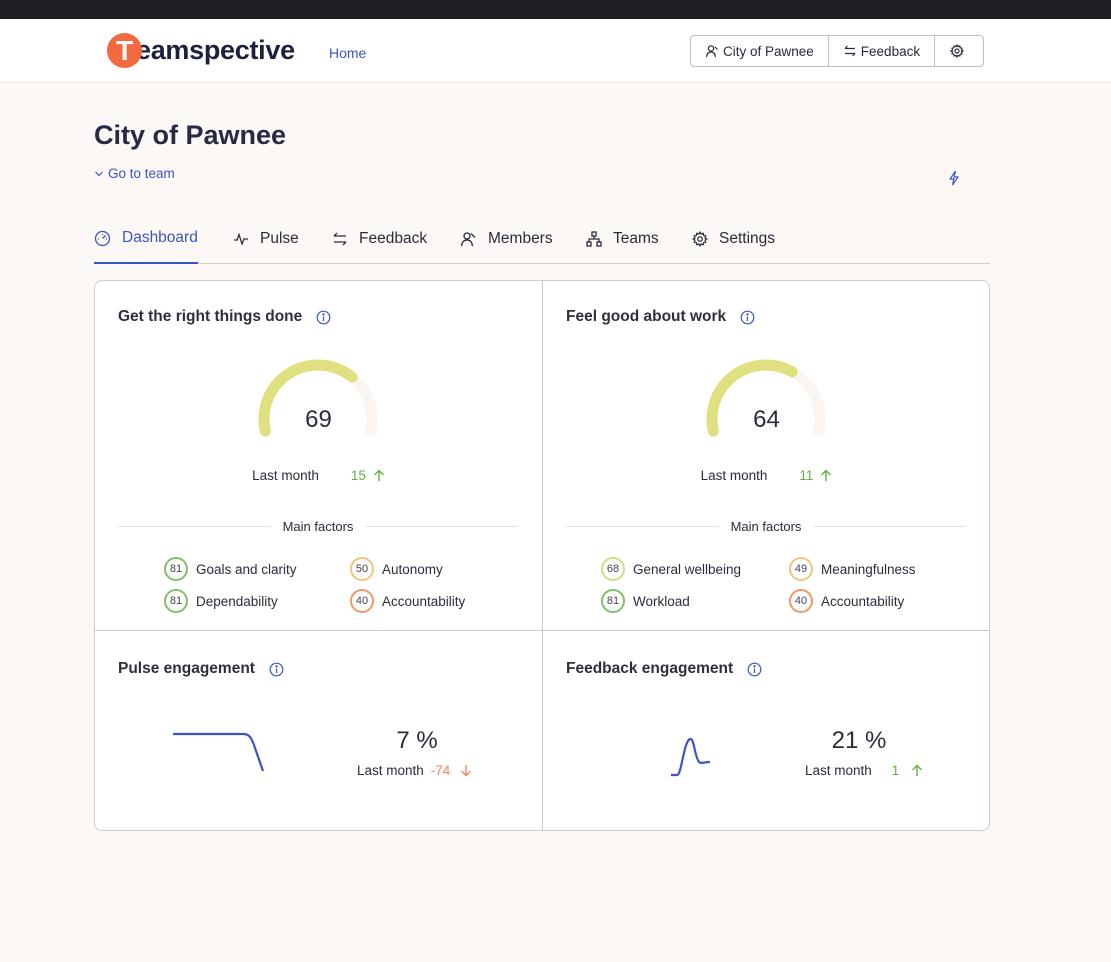  Describe the element at coordinates (210, 316) in the screenshot. I see `card-title-label: Get the right things done` at that location.